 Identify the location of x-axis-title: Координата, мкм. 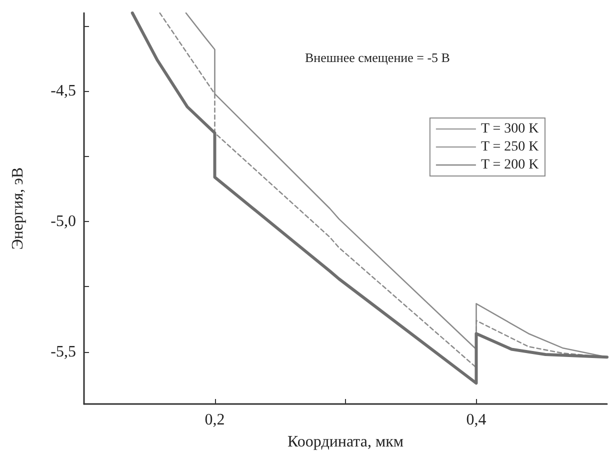
(346, 442).